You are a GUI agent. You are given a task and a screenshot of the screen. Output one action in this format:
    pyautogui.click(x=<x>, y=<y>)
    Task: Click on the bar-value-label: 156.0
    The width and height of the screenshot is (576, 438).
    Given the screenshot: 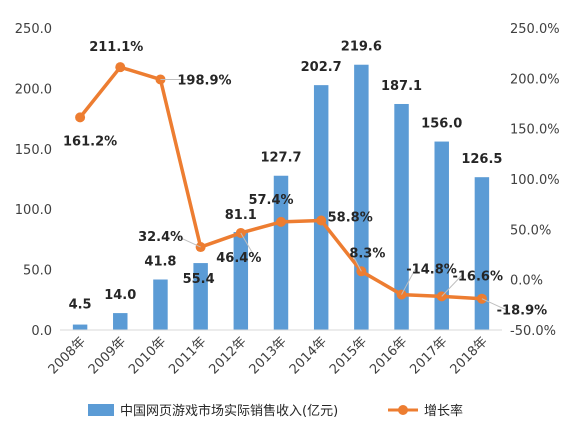 What is the action you would take?
    pyautogui.click(x=441, y=124)
    